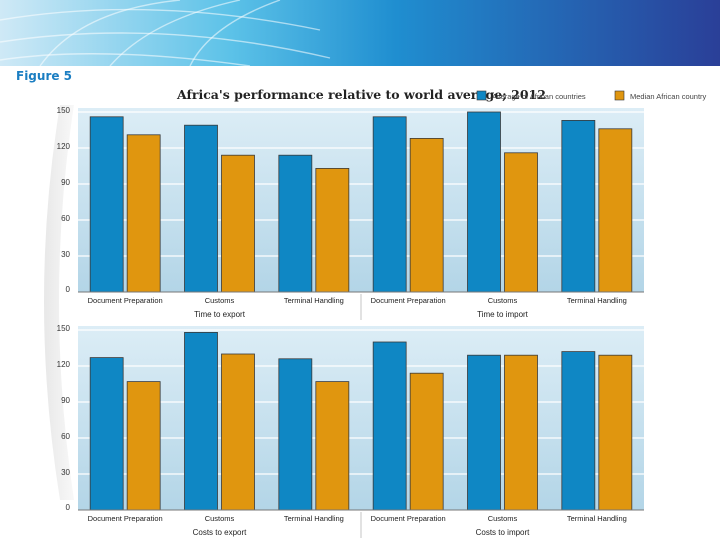 Image resolution: width=720 pixels, height=540 pixels. Describe the element at coordinates (481, 95) in the screenshot. I see `legend-swatch-average` at that location.